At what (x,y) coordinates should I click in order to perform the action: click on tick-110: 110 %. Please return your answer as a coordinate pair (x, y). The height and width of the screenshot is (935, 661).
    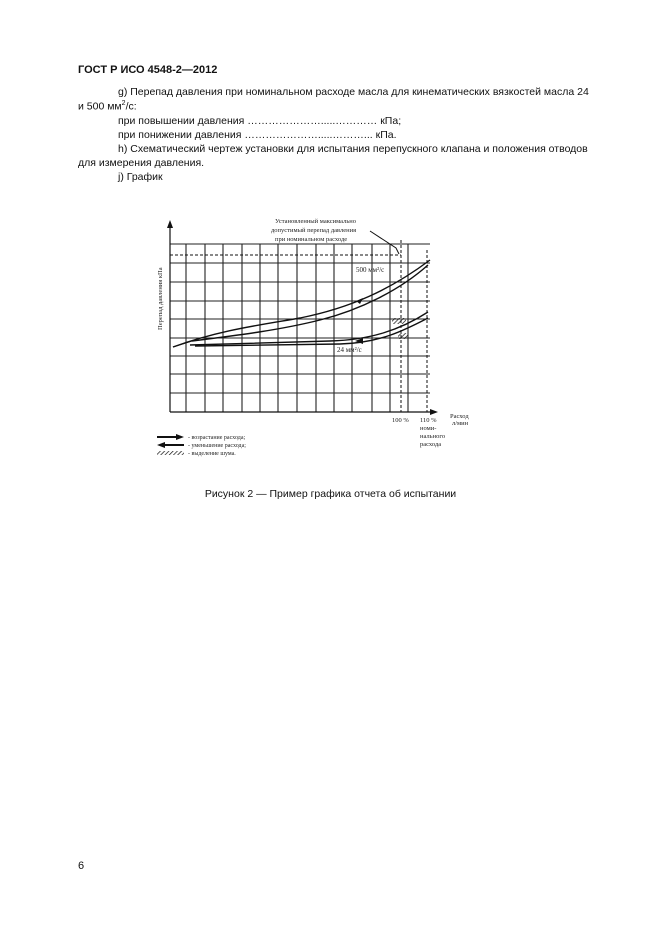
    Looking at the image, I should click on (428, 420).